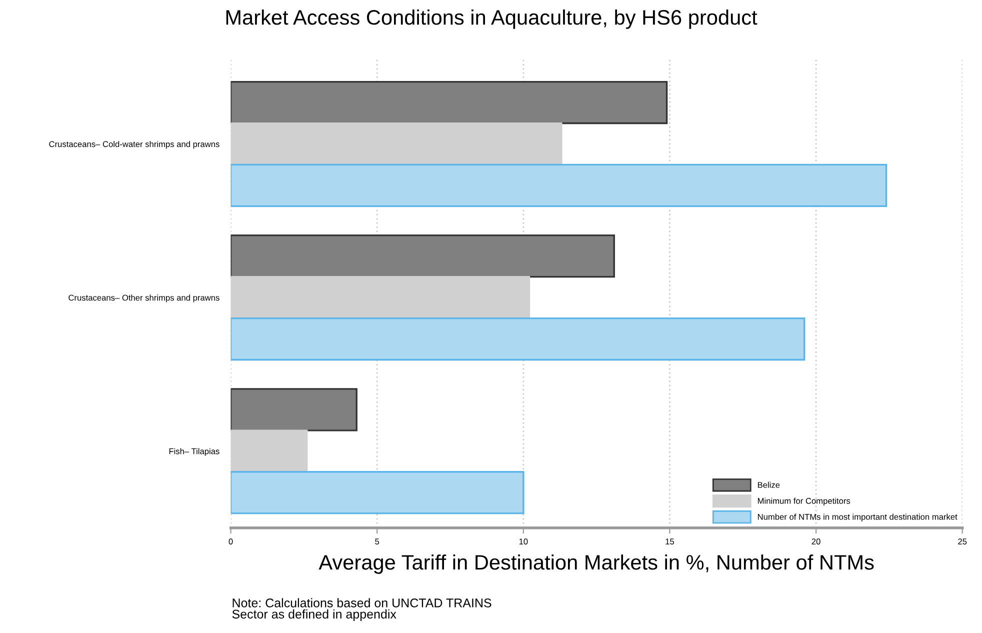  What do you see at coordinates (230, 541) in the screenshot?
I see `x-tick-label: 0` at bounding box center [230, 541].